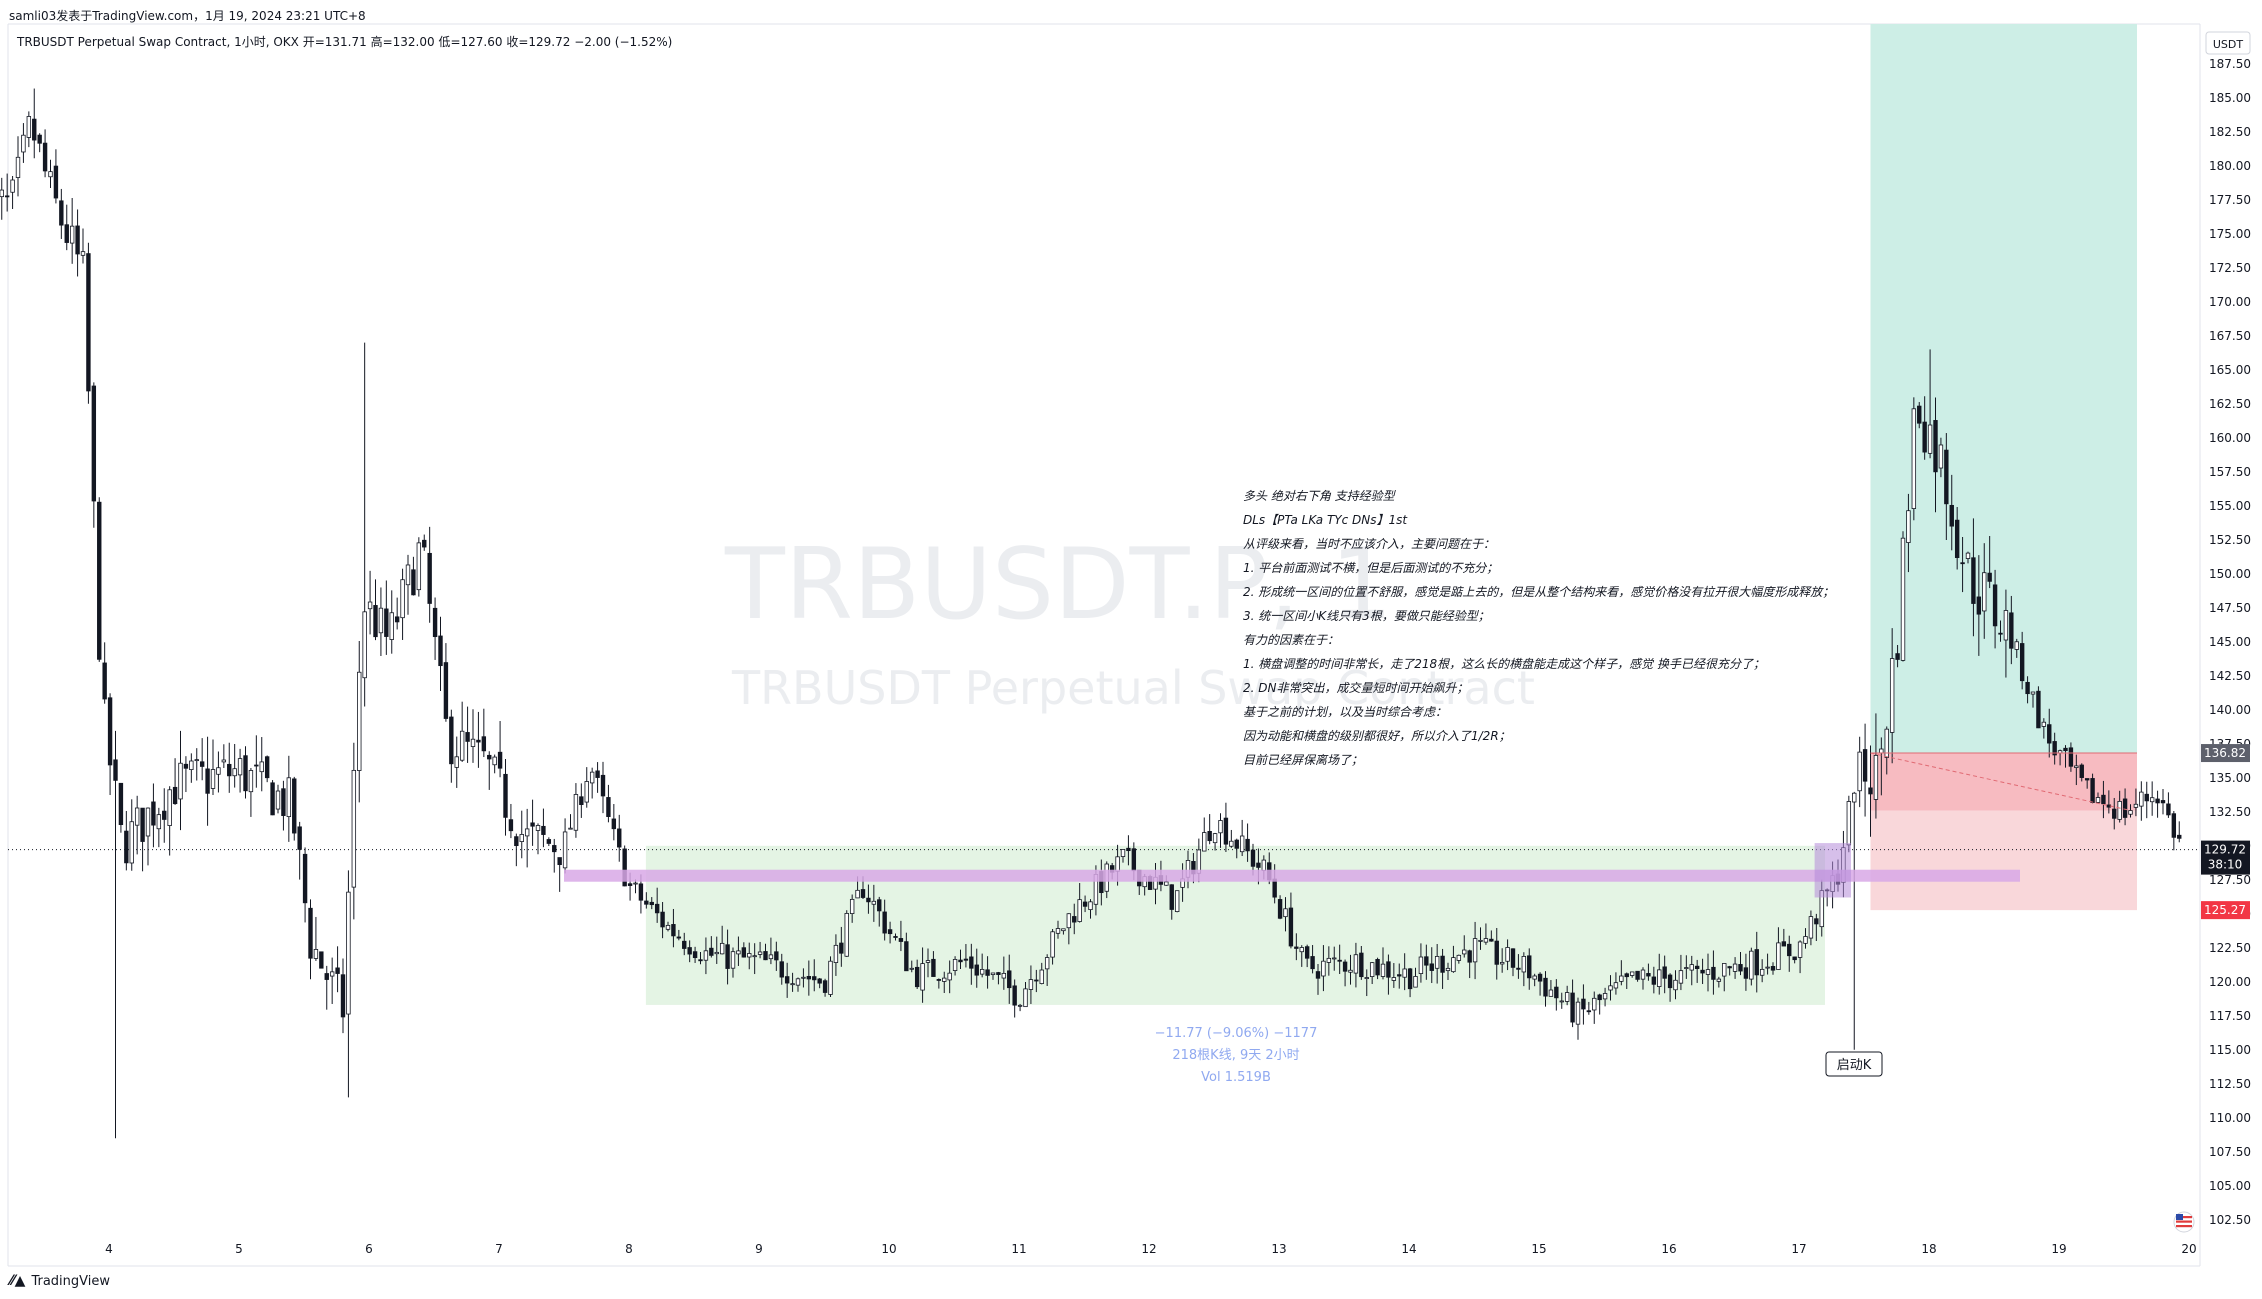 The image size is (2262, 1299). I want to click on measure-bars: 218根K线, 9天 2小时, so click(1235, 1055).